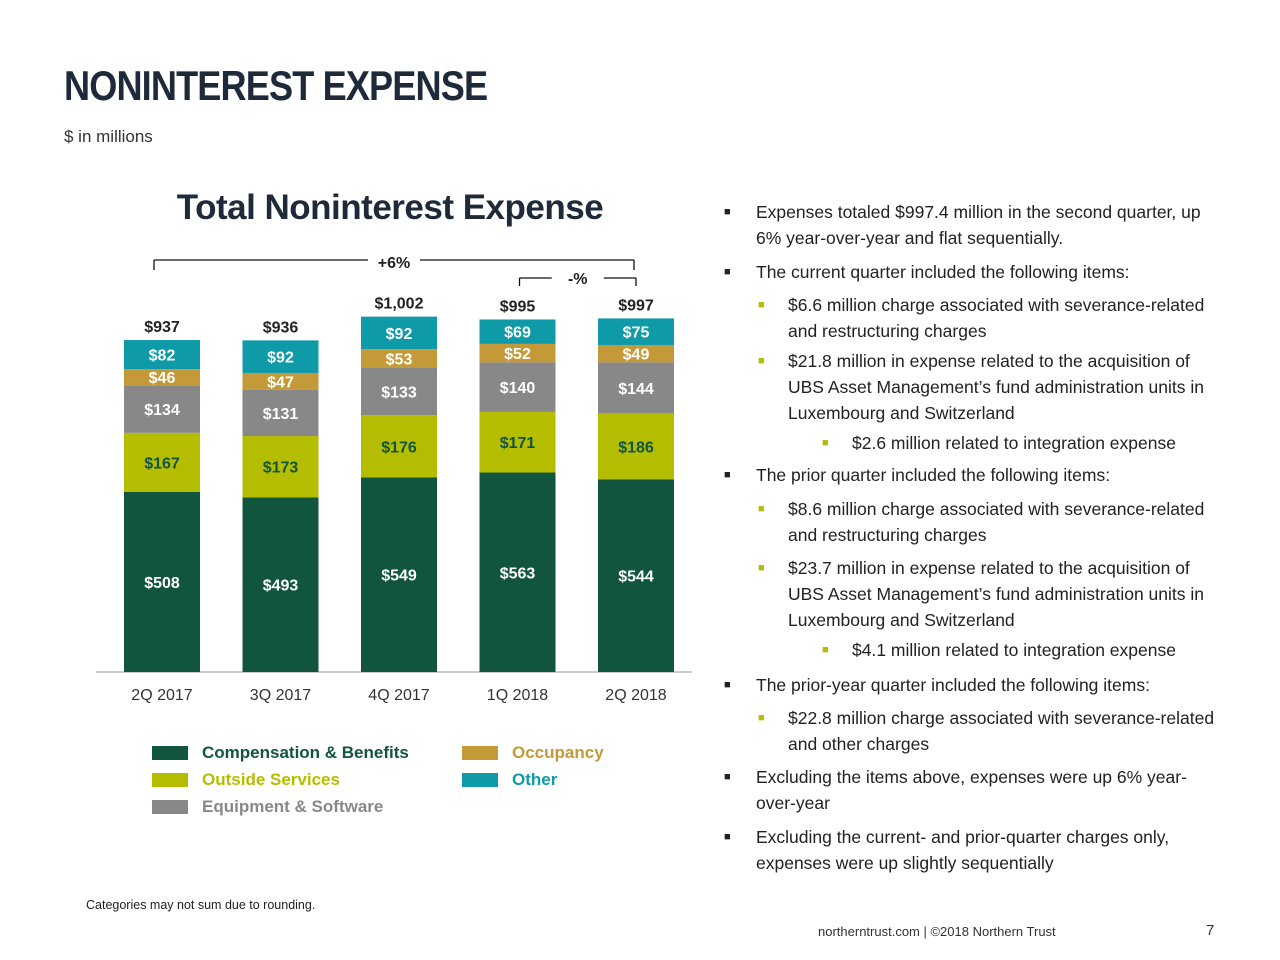 The width and height of the screenshot is (1280, 960). What do you see at coordinates (937, 931) in the screenshot?
I see `footer-copyright: northerntrust.com | ©2018 Northern Trust` at bounding box center [937, 931].